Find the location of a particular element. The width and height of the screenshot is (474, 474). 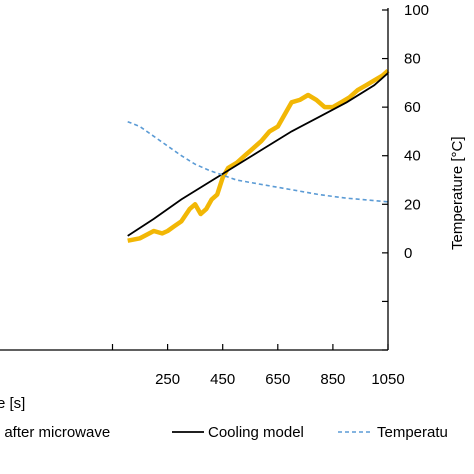

y-tick-label: 40 is located at coordinates (412, 156).